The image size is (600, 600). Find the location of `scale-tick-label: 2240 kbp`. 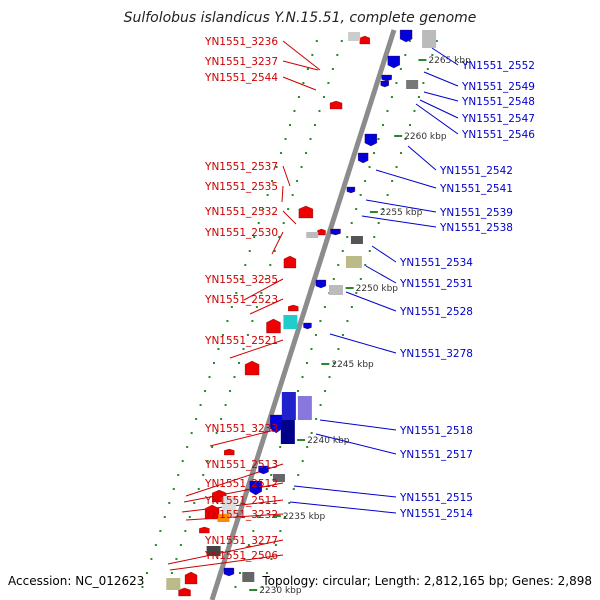

scale-tick-label: 2240 kbp is located at coordinates (328, 441).